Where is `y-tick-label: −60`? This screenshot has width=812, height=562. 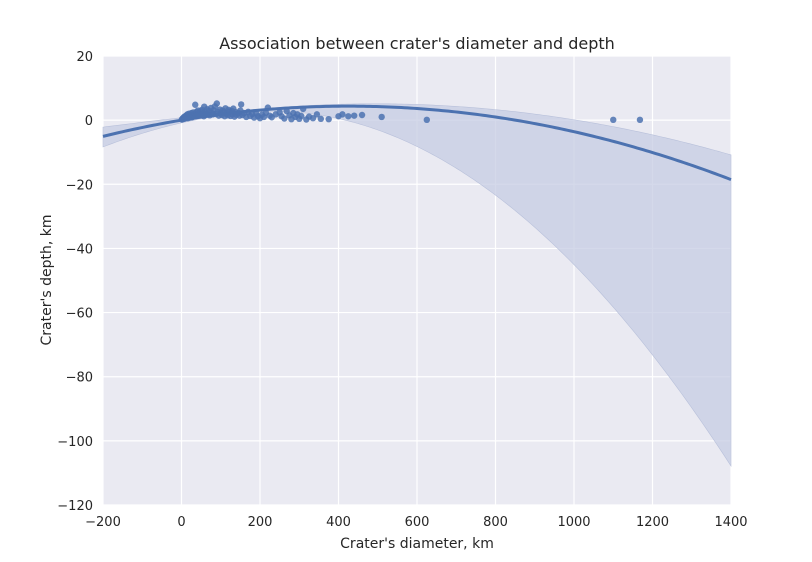 y-tick-label: −60 is located at coordinates (79, 314).